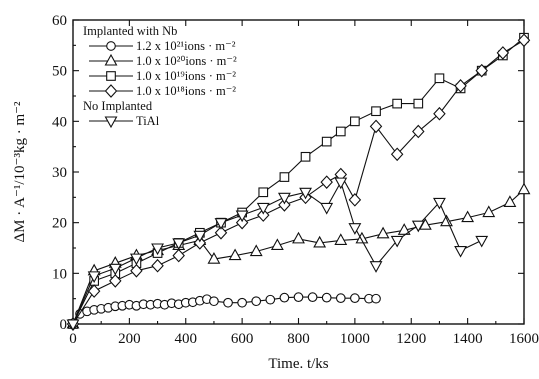 The image size is (539, 379). I want to click on x-tick-label: 1000, so click(355, 339).